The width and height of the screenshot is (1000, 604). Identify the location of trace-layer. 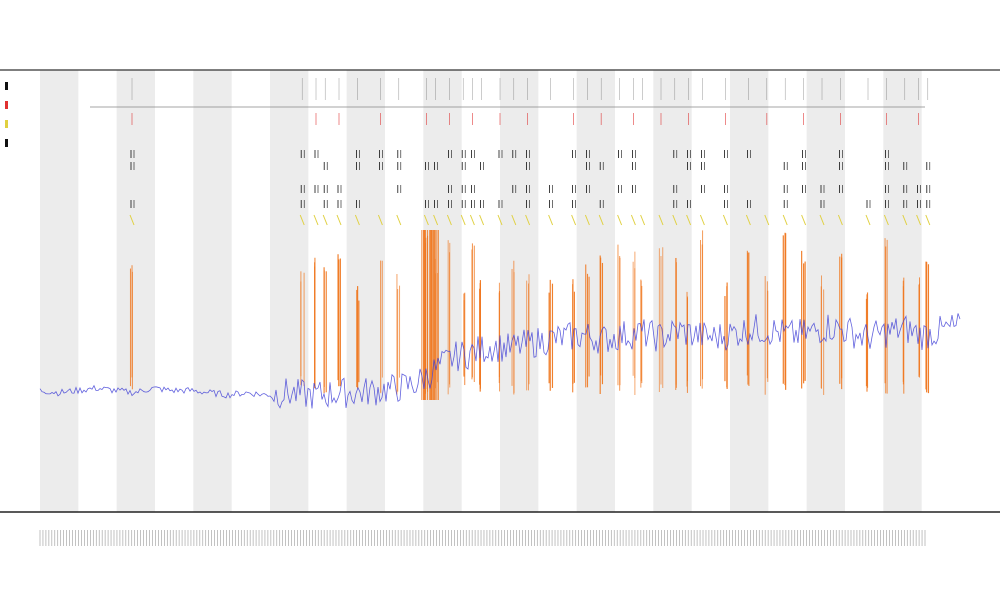
(500, 361).